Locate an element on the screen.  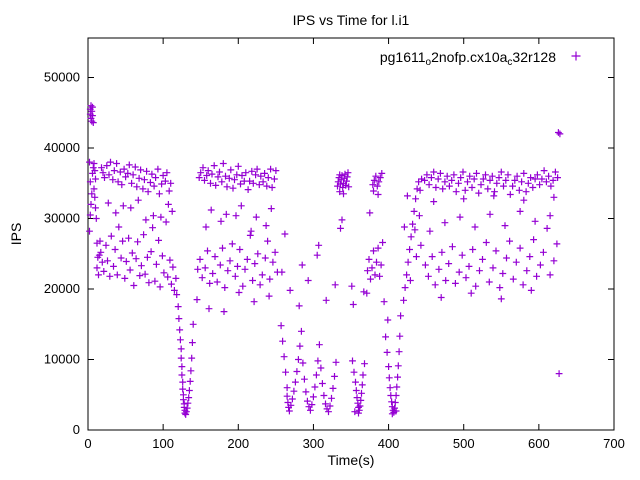
legend-label-part: c is located at coordinates (510, 62).